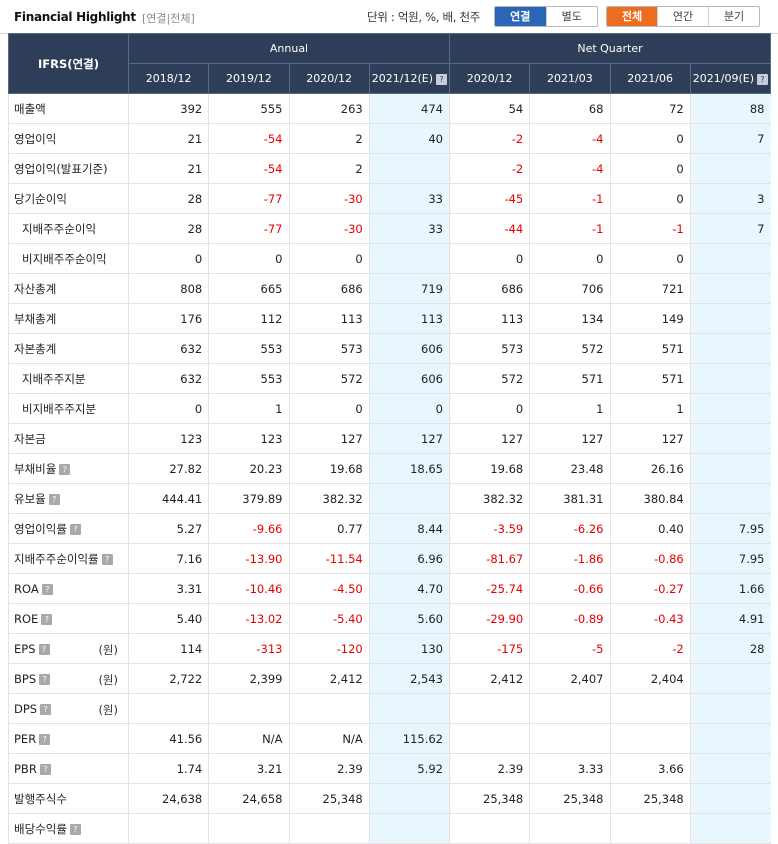 The height and width of the screenshot is (844, 778). I want to click on row-label-text: 자본금, so click(30, 438).